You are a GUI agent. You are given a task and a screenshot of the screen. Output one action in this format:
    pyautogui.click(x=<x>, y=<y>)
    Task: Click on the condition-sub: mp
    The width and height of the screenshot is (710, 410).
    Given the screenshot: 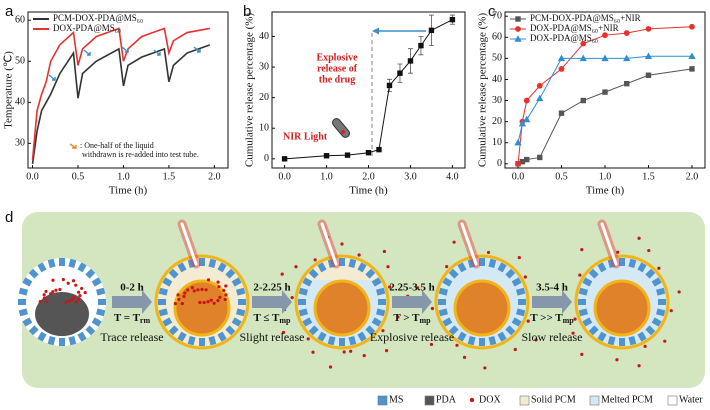 What is the action you would take?
    pyautogui.click(x=425, y=320)
    